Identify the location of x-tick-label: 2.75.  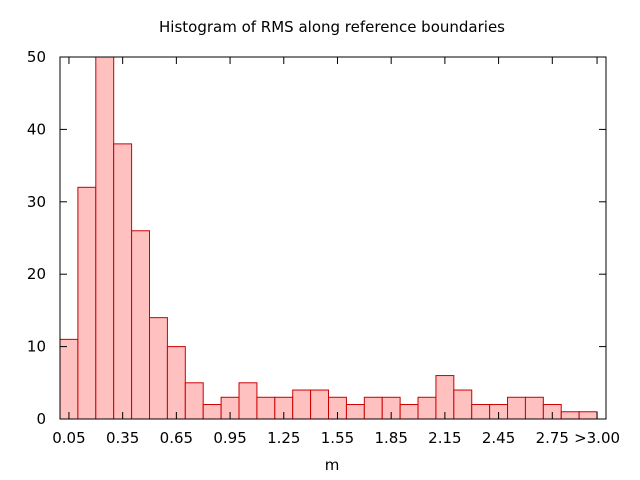
(552, 438).